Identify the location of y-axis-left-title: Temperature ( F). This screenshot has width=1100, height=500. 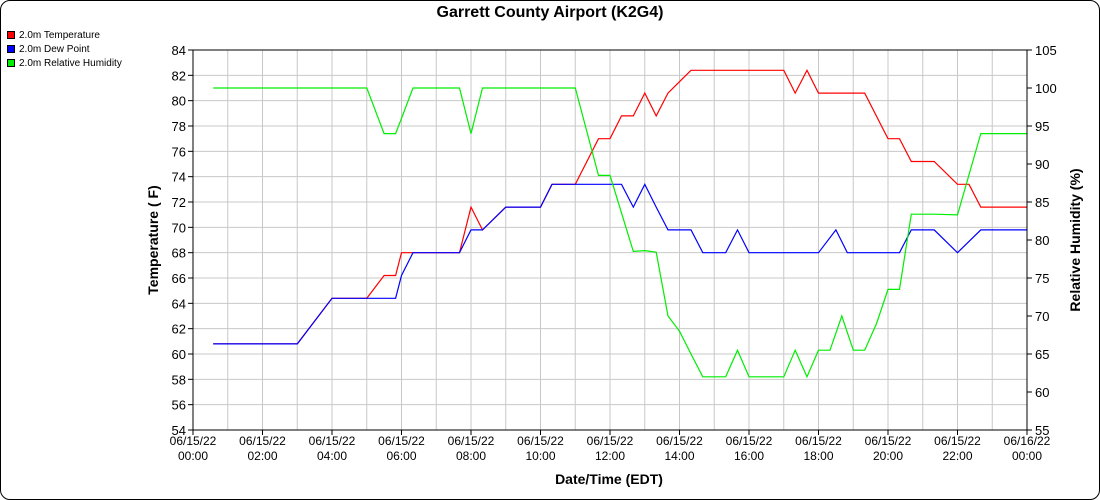
(153, 239).